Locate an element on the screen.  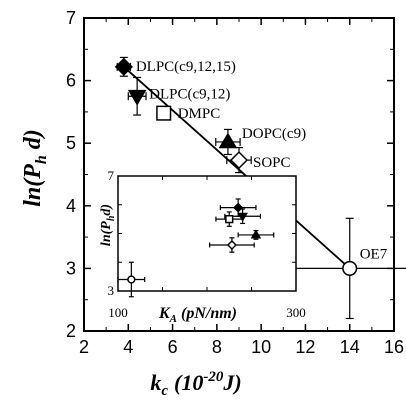
point-label: DMPC is located at coordinates (199, 114).